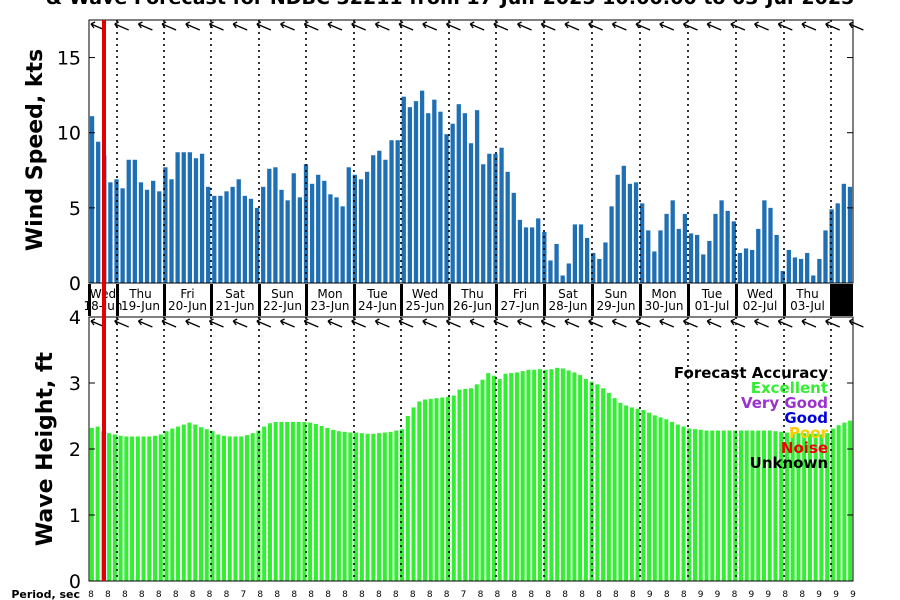 The image size is (900, 600). Describe the element at coordinates (784, 403) in the screenshot. I see `legend-item: Very Good` at that location.